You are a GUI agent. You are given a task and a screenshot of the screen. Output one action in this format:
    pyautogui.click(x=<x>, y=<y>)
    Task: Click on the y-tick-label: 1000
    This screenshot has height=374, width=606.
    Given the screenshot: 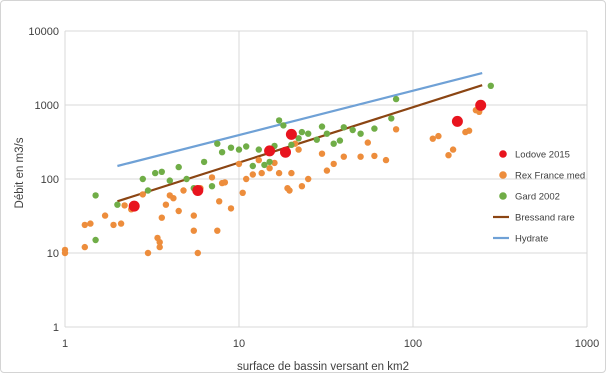 What is the action you would take?
    pyautogui.click(x=47, y=106)
    